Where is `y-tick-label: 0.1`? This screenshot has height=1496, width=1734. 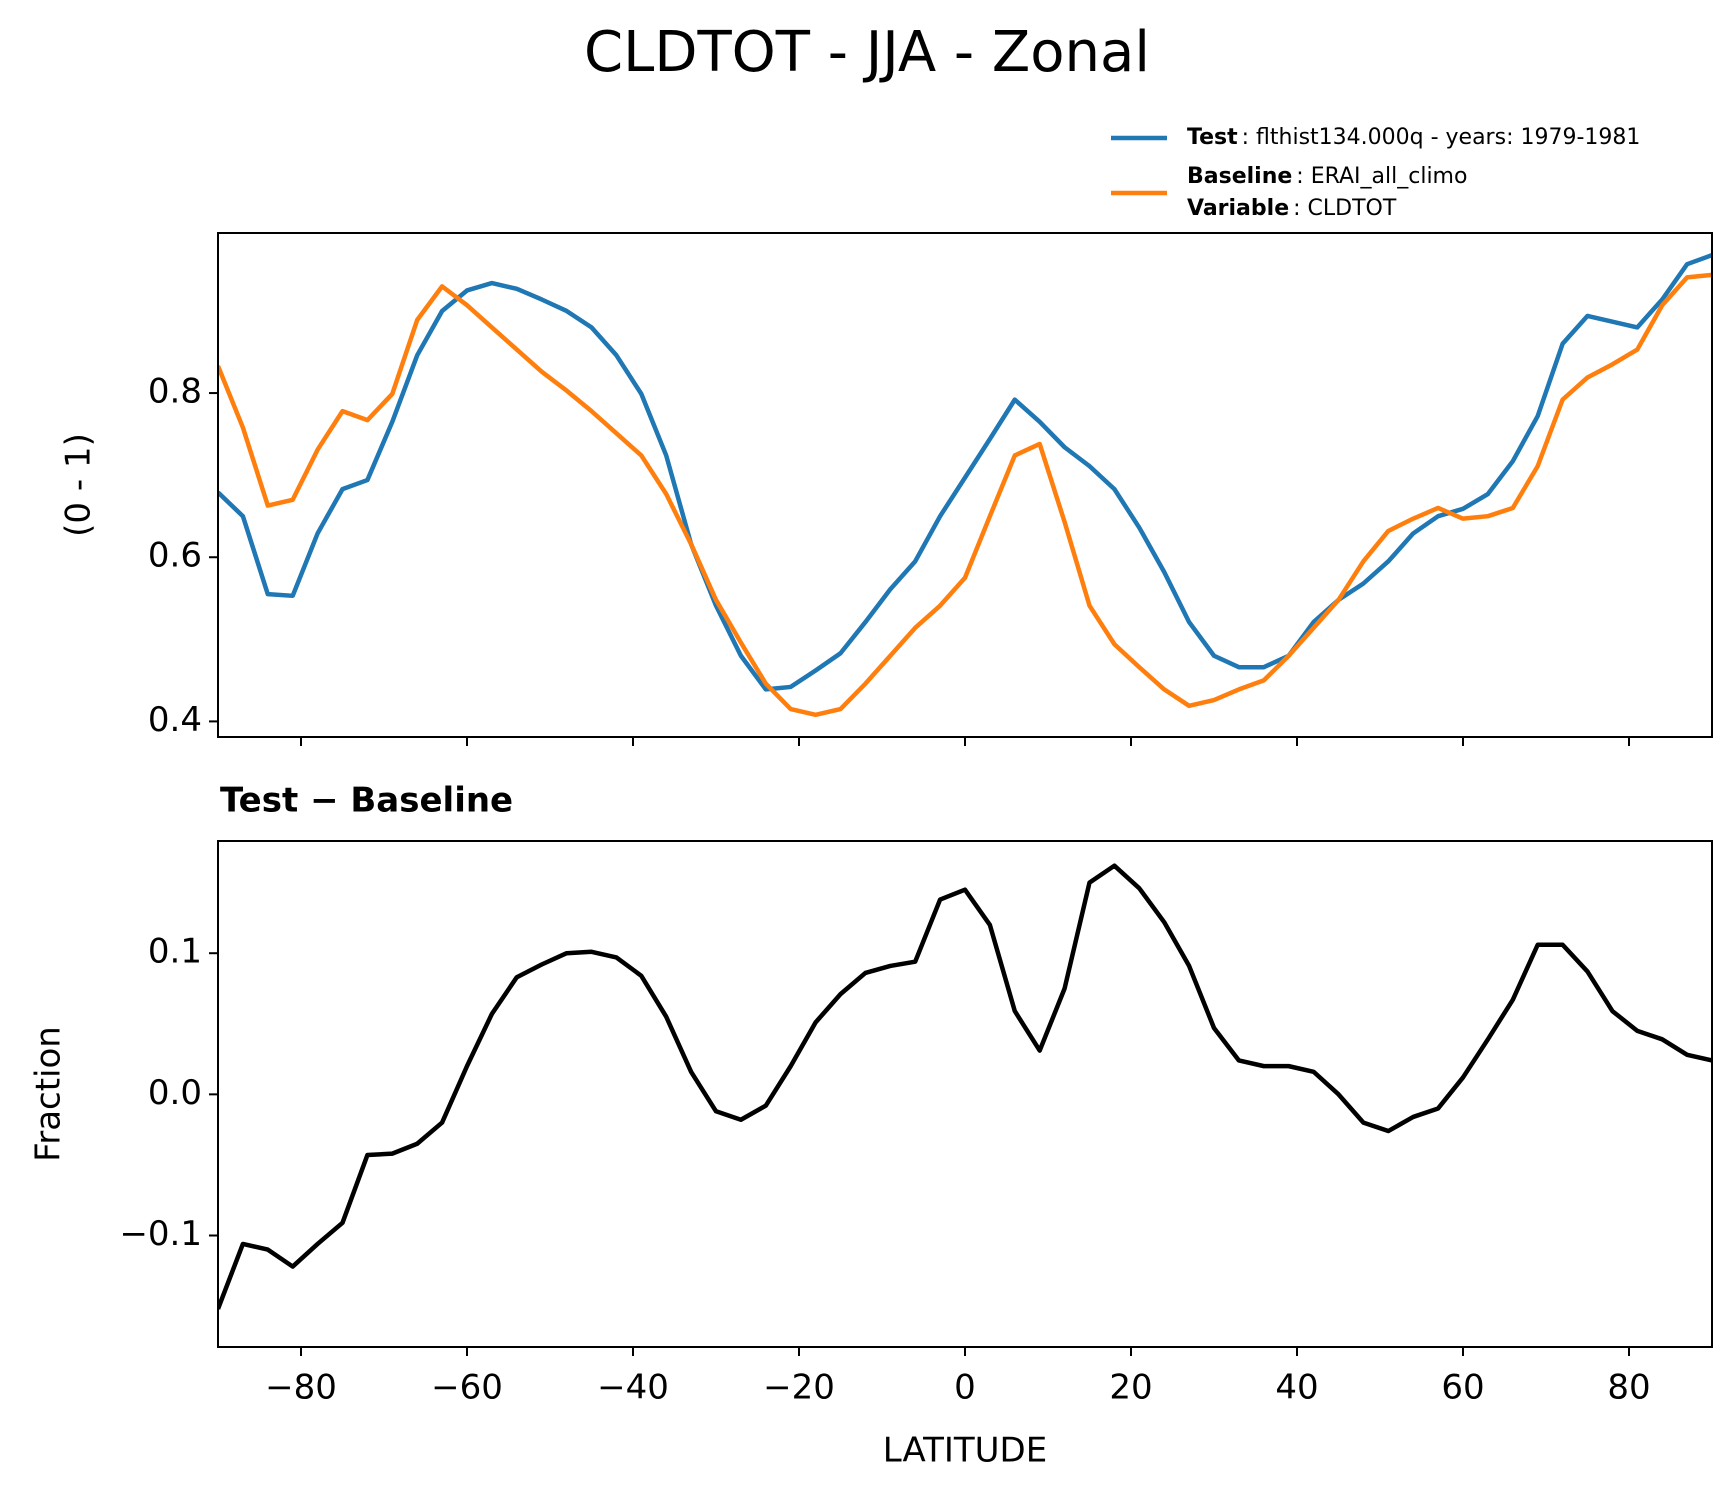
y-tick-label: 0.1 is located at coordinates (175, 952).